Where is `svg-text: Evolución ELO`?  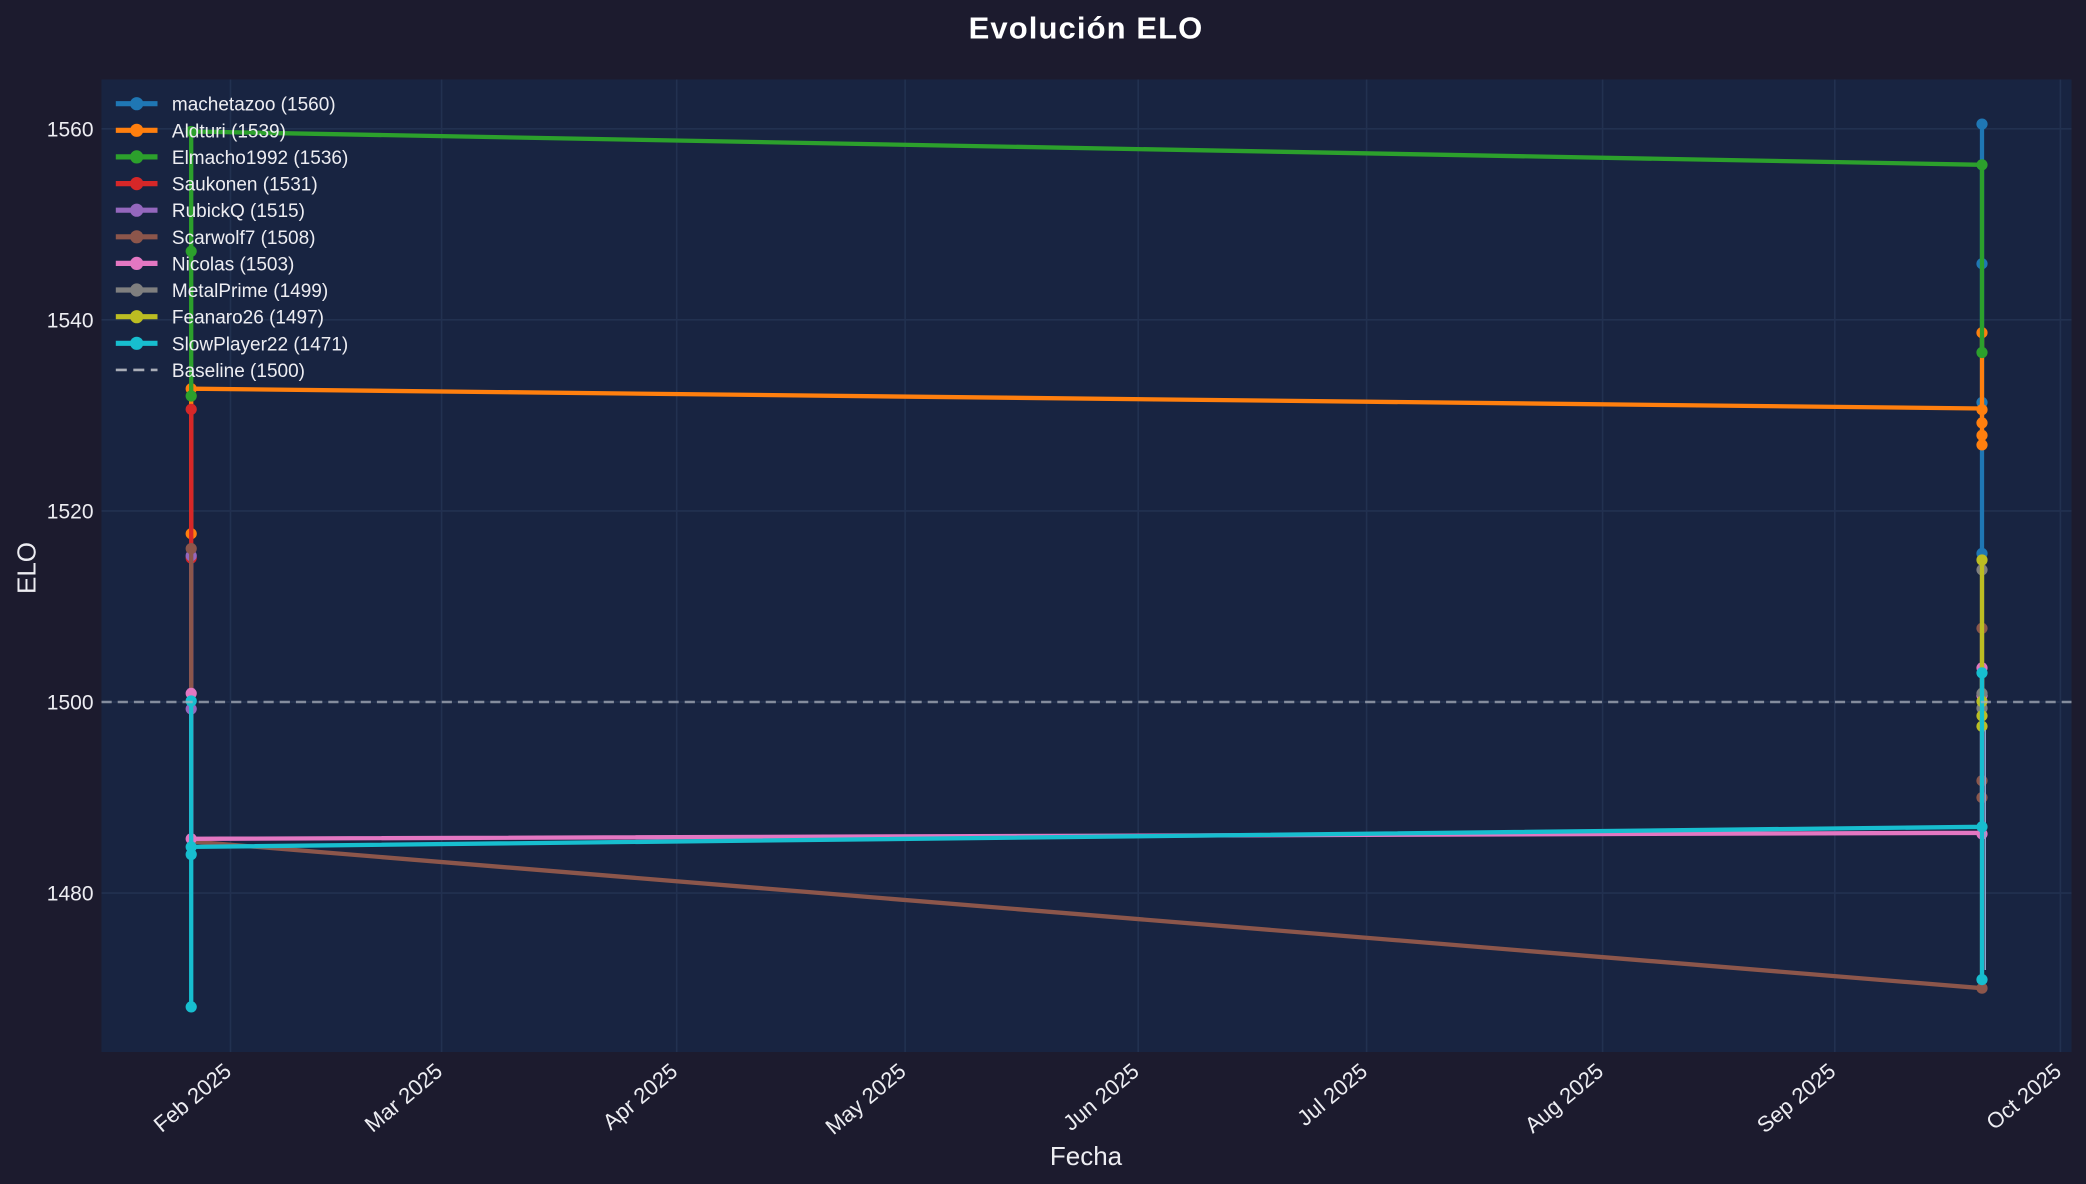
svg-text: Evolución ELO is located at coordinates (1086, 28).